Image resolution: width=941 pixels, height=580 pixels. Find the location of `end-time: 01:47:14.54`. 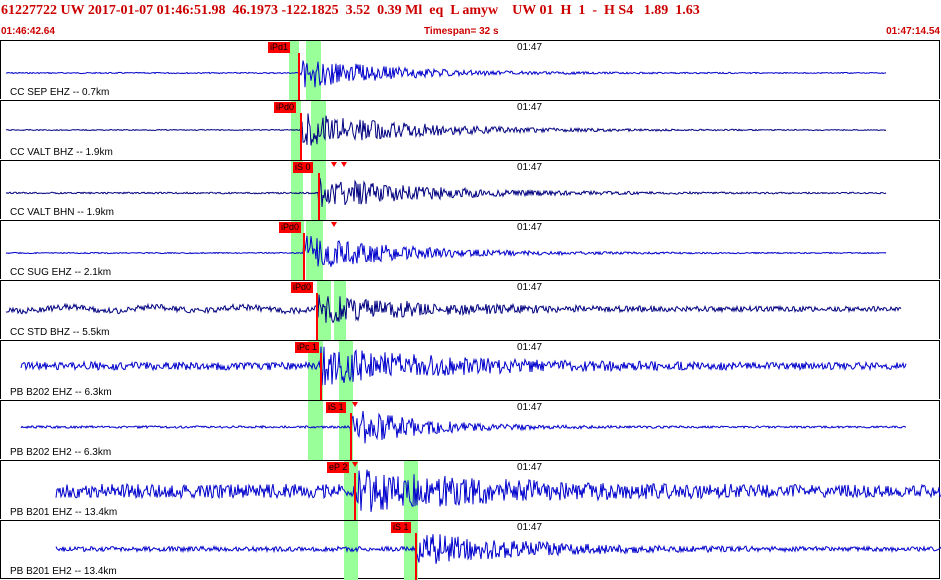

end-time: 01:47:14.54 is located at coordinates (913, 31).